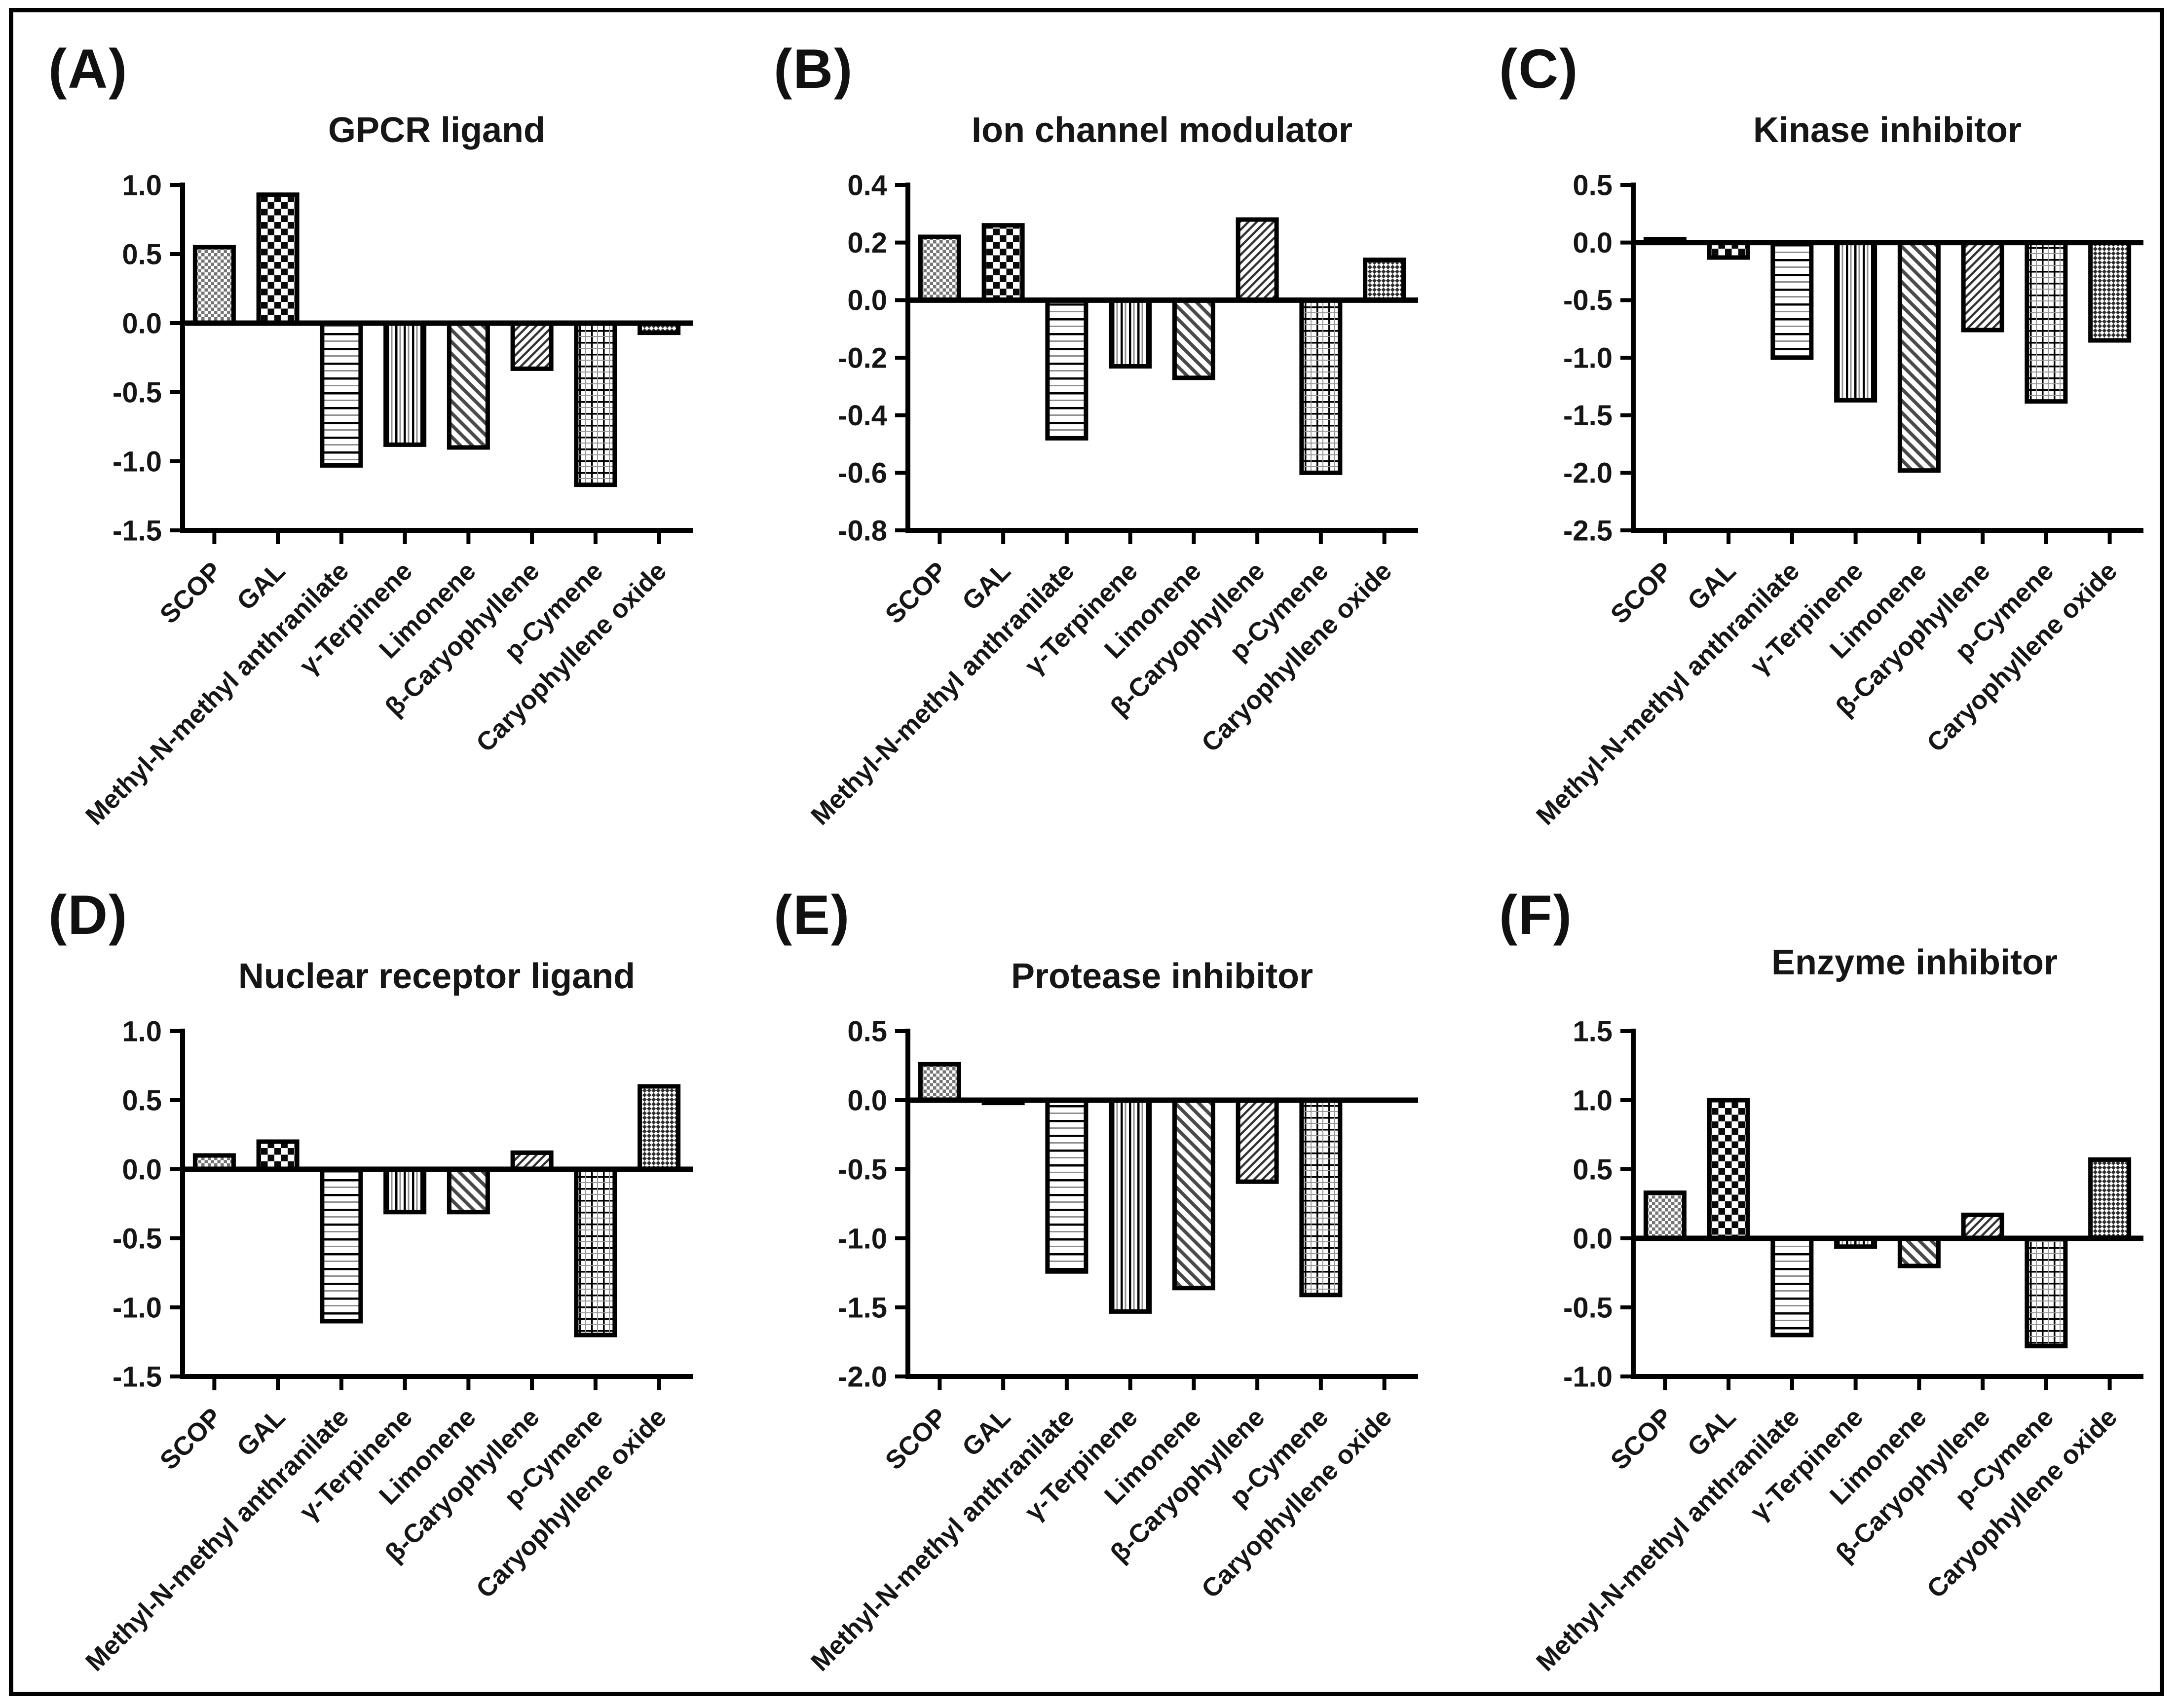  I want to click on y-tick-label: 0.4, so click(867, 185).